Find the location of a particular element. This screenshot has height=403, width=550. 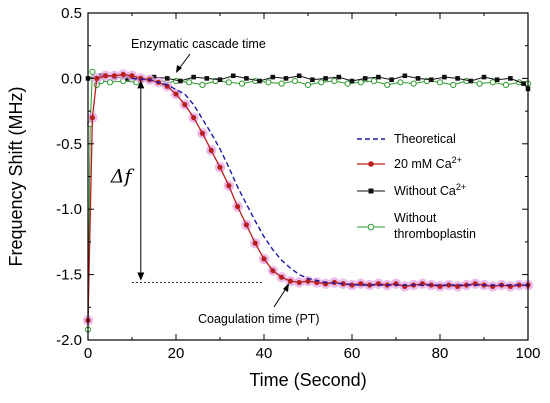

legend-without-thromboplastin-swatch is located at coordinates (371, 227).